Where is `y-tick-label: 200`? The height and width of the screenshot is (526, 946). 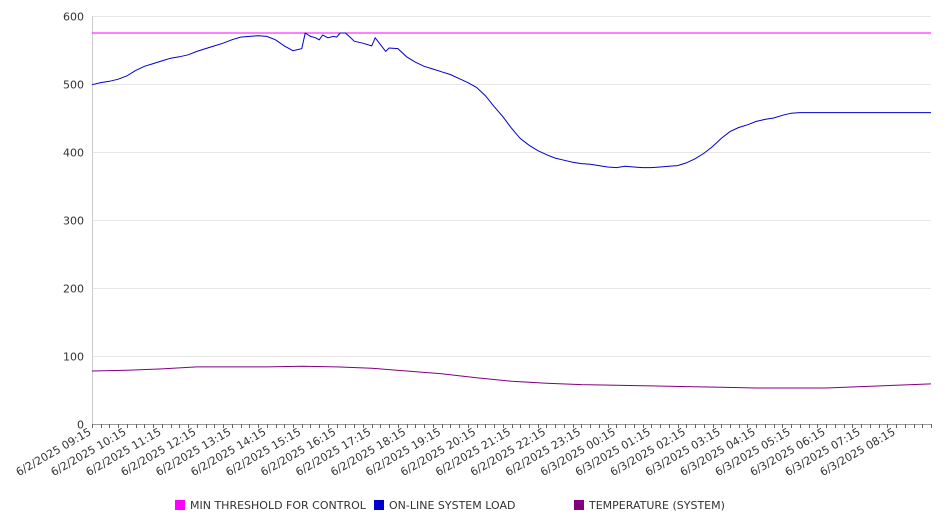
y-tick-label: 200 is located at coordinates (73, 289).